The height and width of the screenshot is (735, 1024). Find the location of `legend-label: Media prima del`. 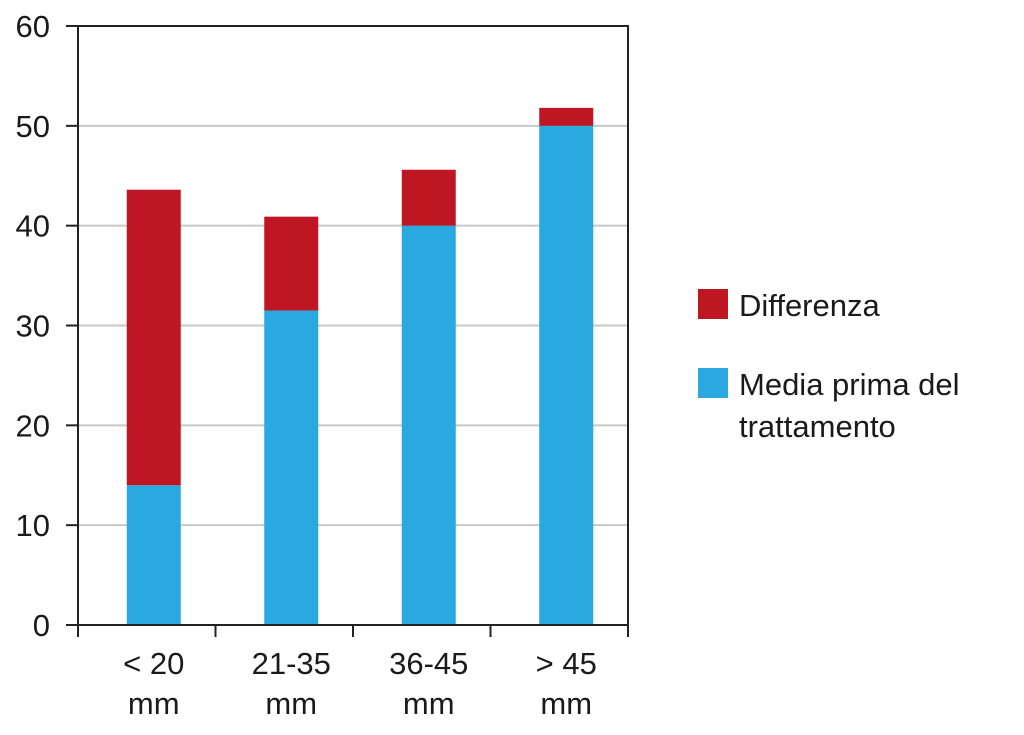

legend-label: Media prima del is located at coordinates (849, 384).